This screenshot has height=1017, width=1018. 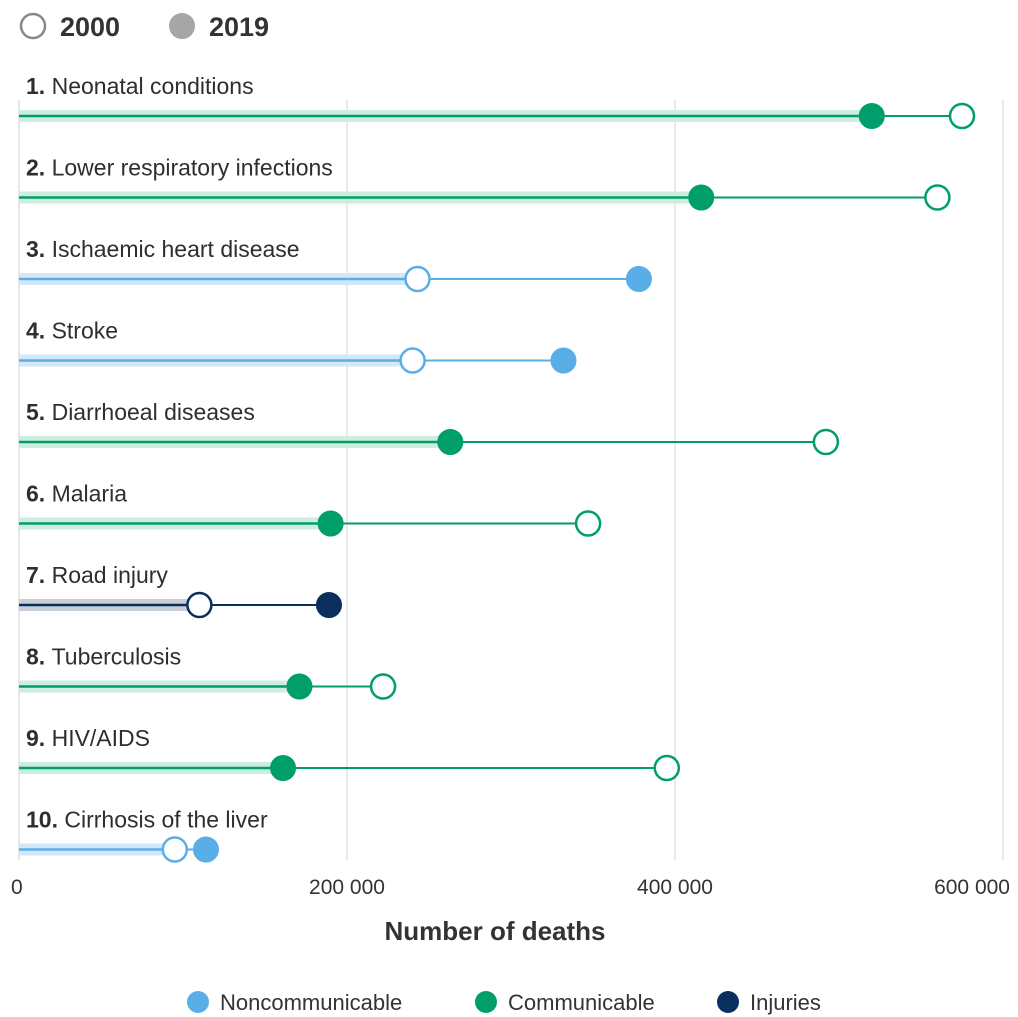 I want to click on row-name: HIV/AIDS, so click(x=101, y=738).